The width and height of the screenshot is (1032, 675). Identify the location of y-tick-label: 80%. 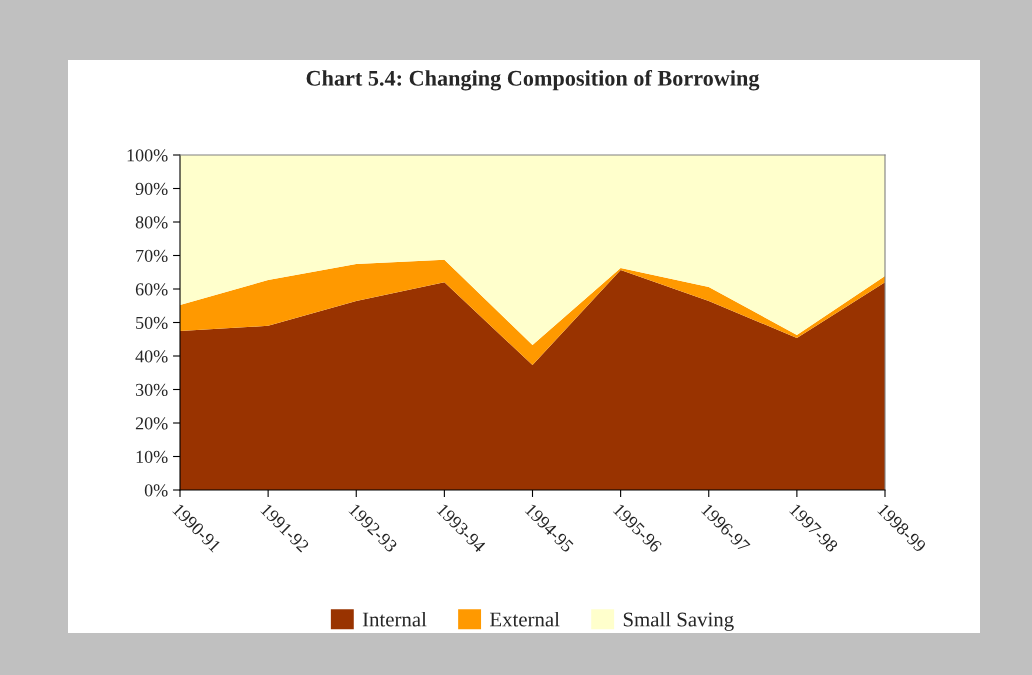
(151, 222).